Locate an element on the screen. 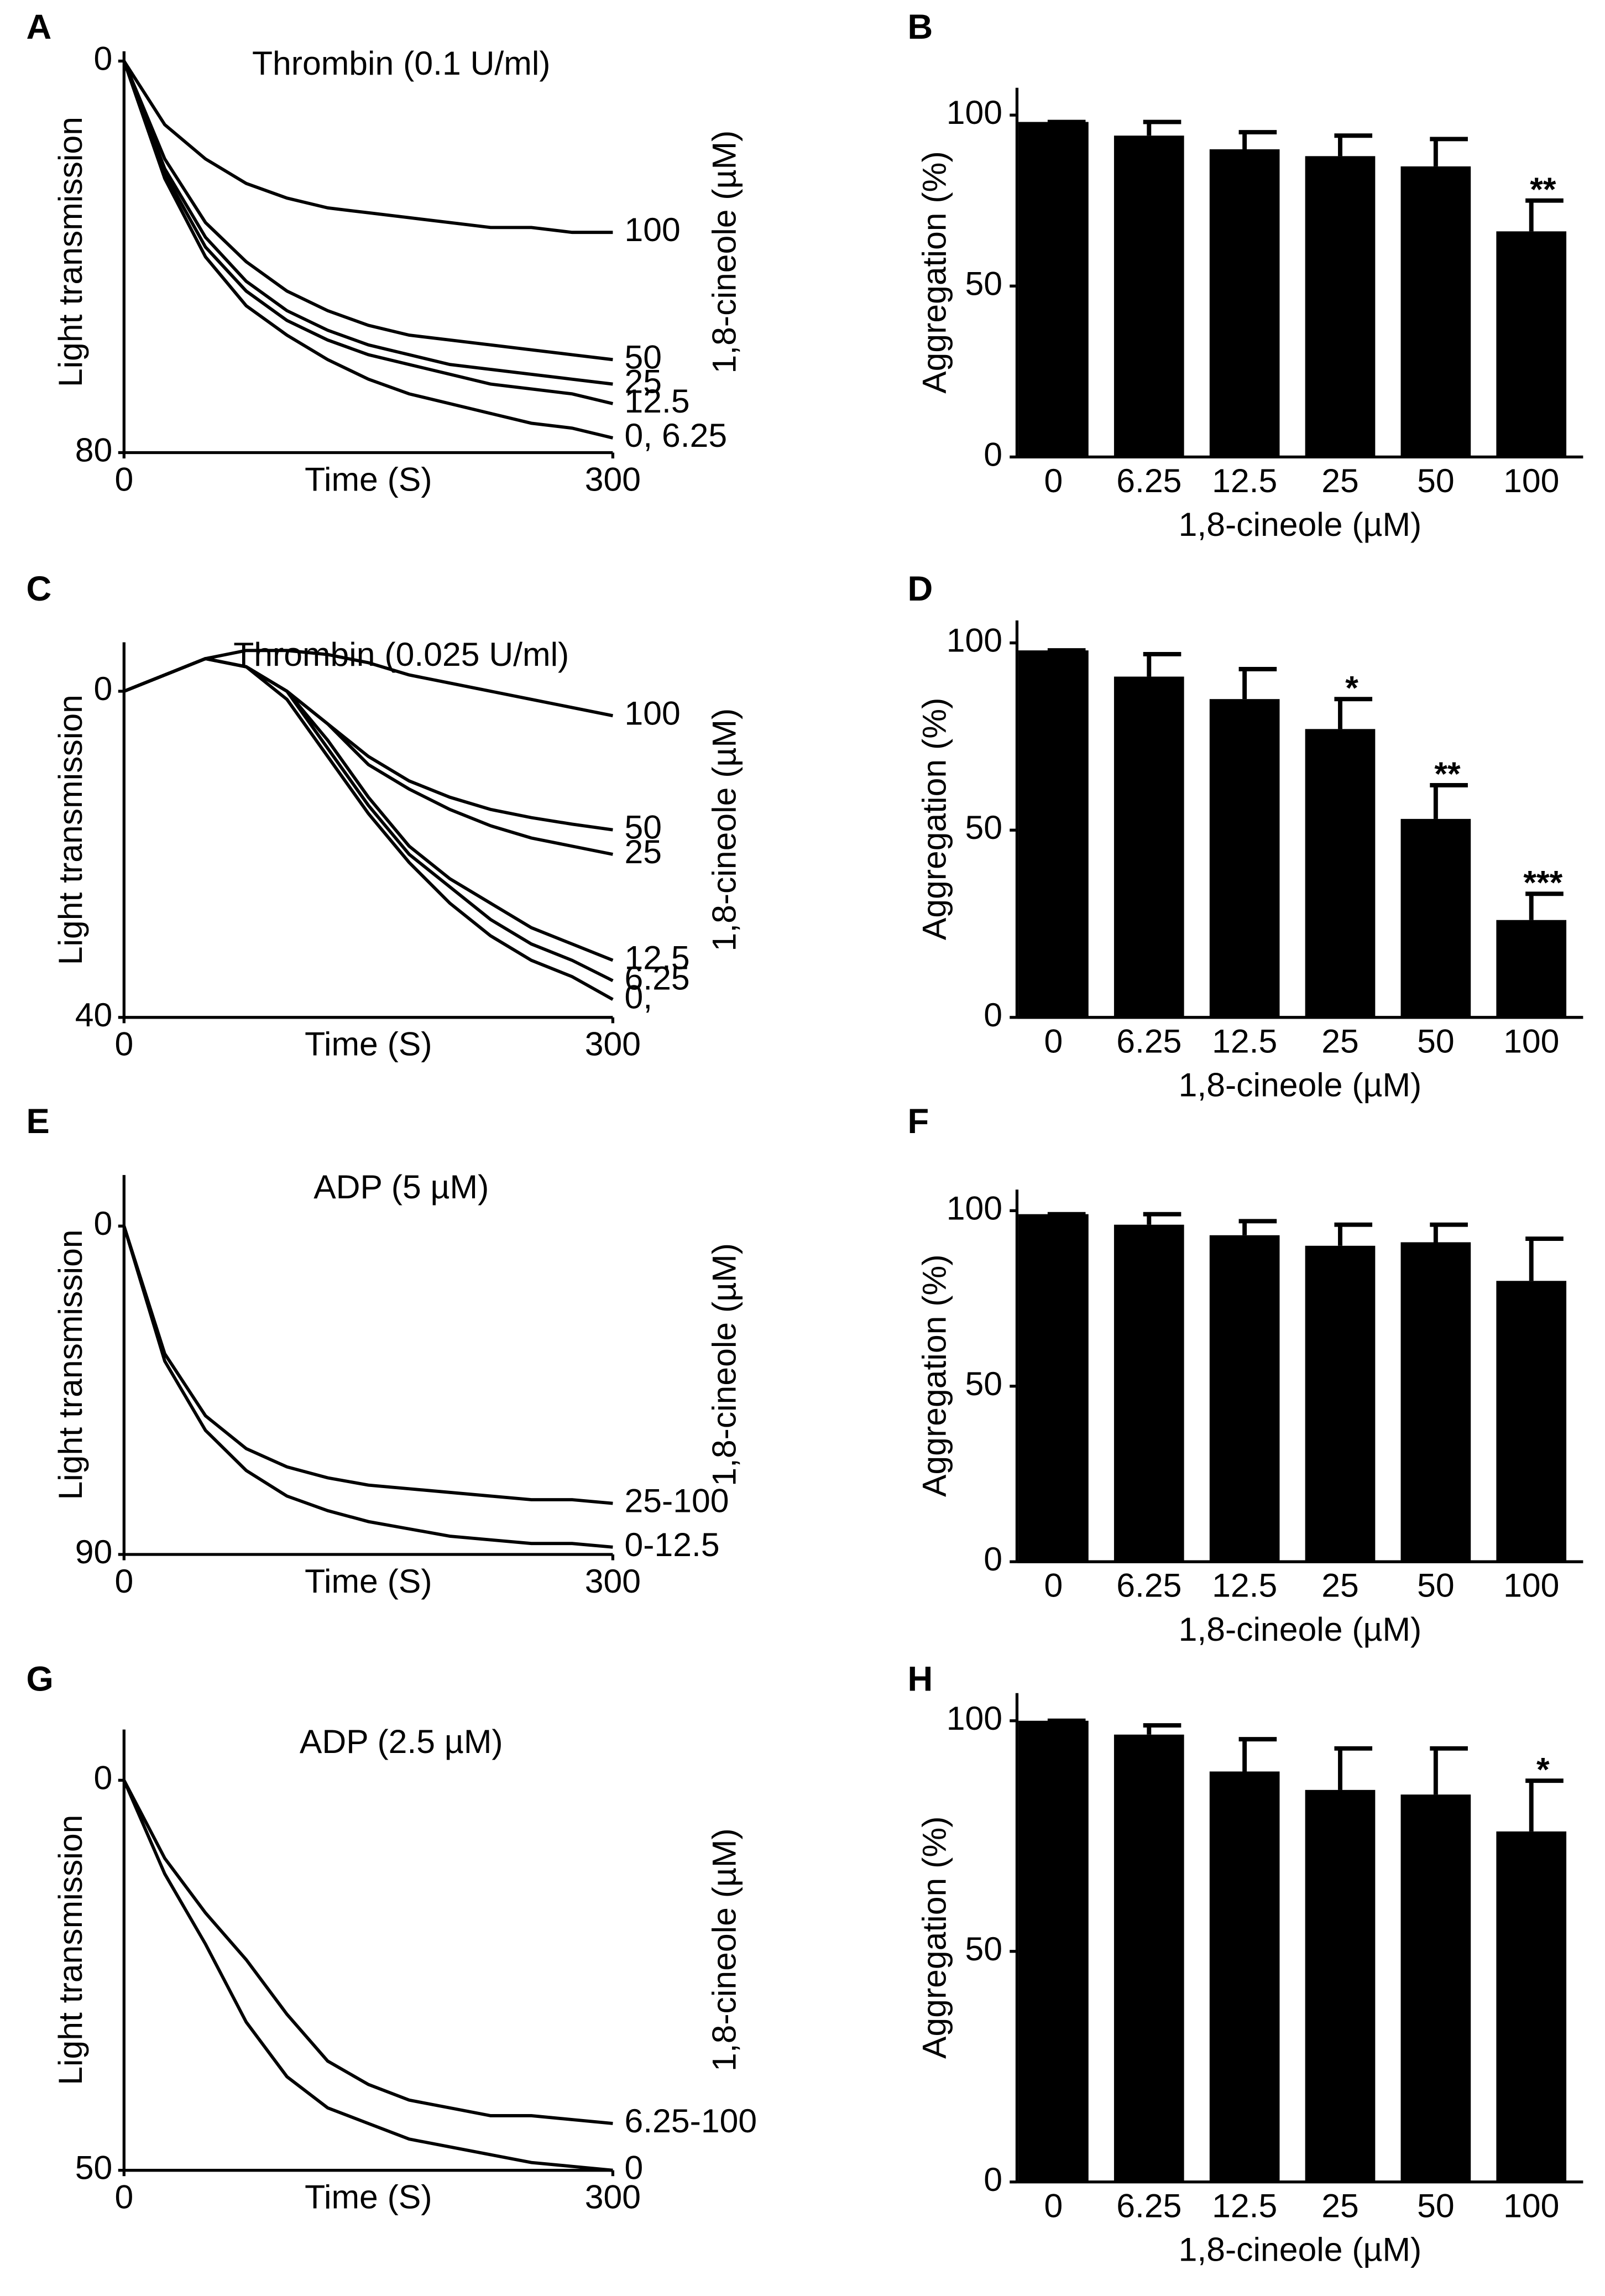 Image resolution: width=1605 pixels, height=2296 pixels. panel-letter: F is located at coordinates (918, 1122).